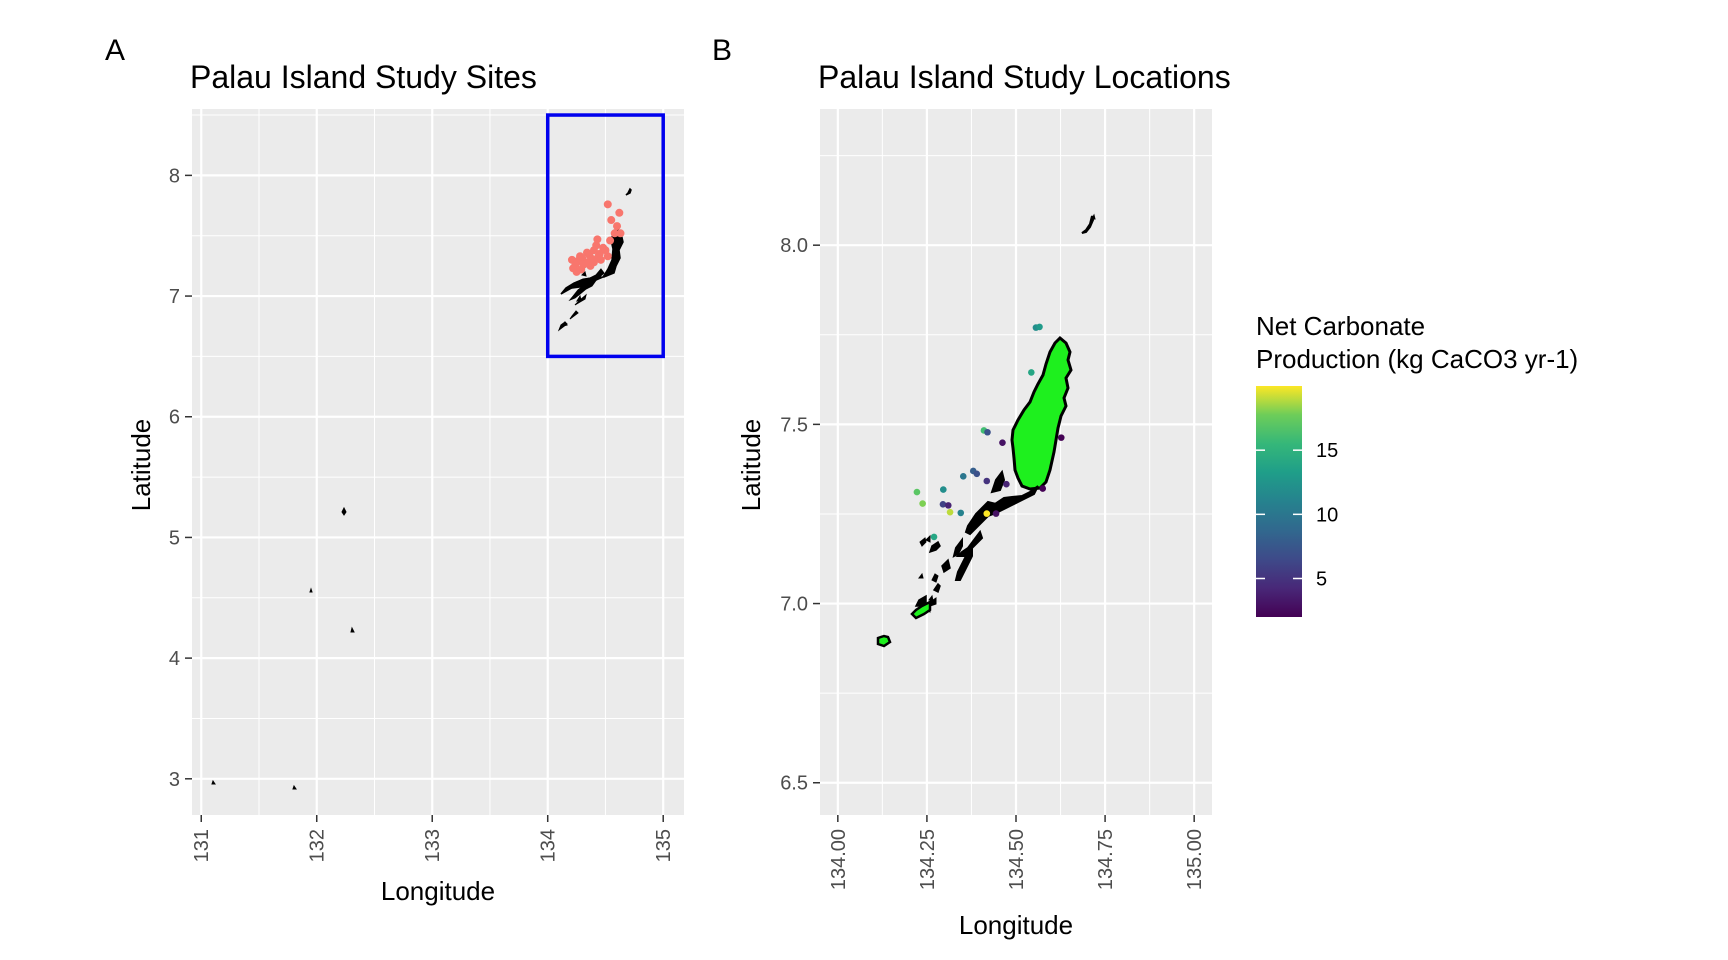 The height and width of the screenshot is (960, 1728). What do you see at coordinates (1106, 859) in the screenshot?
I see `x-tick-label: 134.75` at bounding box center [1106, 859].